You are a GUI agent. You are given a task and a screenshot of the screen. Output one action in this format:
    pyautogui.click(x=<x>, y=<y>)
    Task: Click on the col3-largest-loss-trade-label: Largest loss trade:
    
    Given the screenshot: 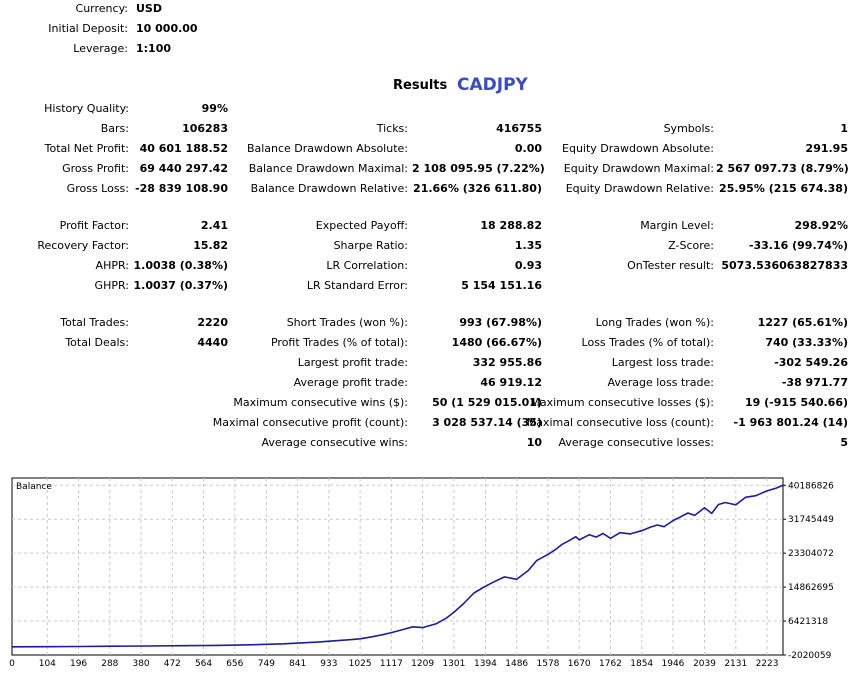 What is the action you would take?
    pyautogui.click(x=662, y=362)
    